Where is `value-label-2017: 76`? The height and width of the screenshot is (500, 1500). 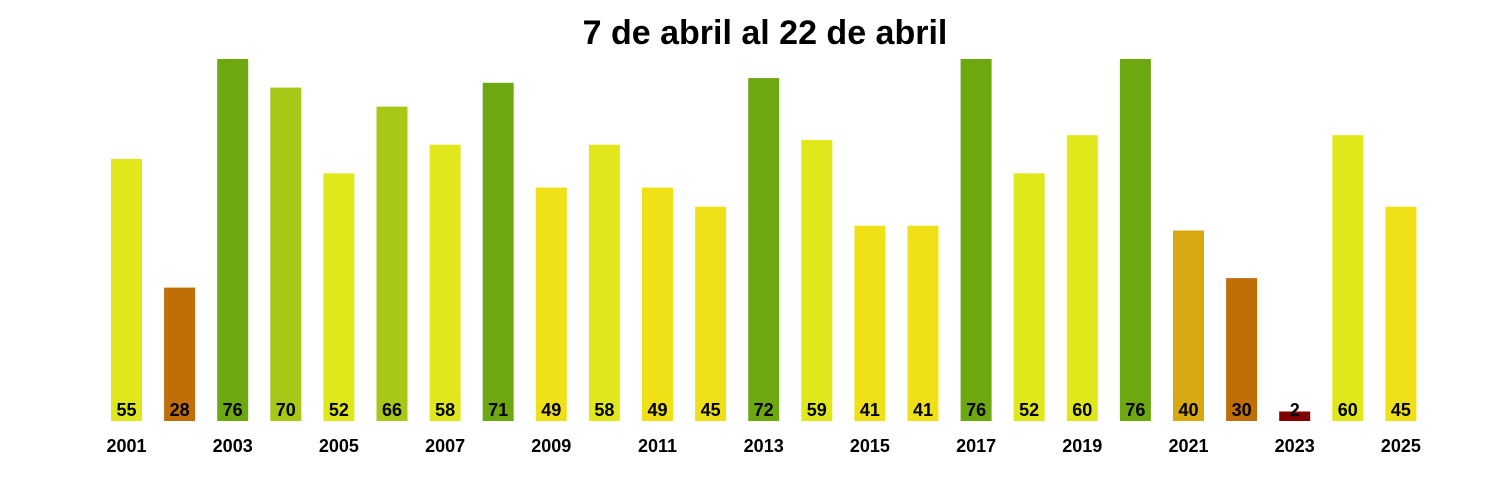
value-label-2017: 76 is located at coordinates (976, 410).